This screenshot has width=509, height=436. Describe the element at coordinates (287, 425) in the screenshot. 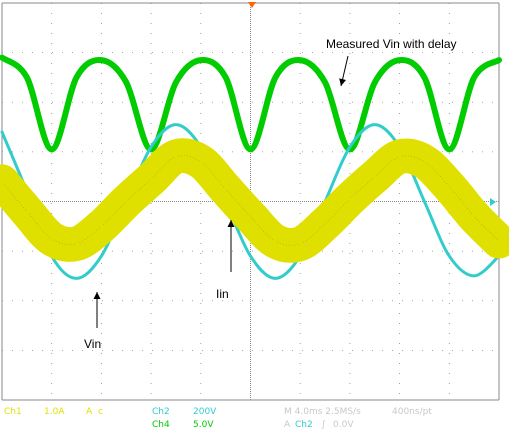

I see `trigger-prefix: A` at that location.